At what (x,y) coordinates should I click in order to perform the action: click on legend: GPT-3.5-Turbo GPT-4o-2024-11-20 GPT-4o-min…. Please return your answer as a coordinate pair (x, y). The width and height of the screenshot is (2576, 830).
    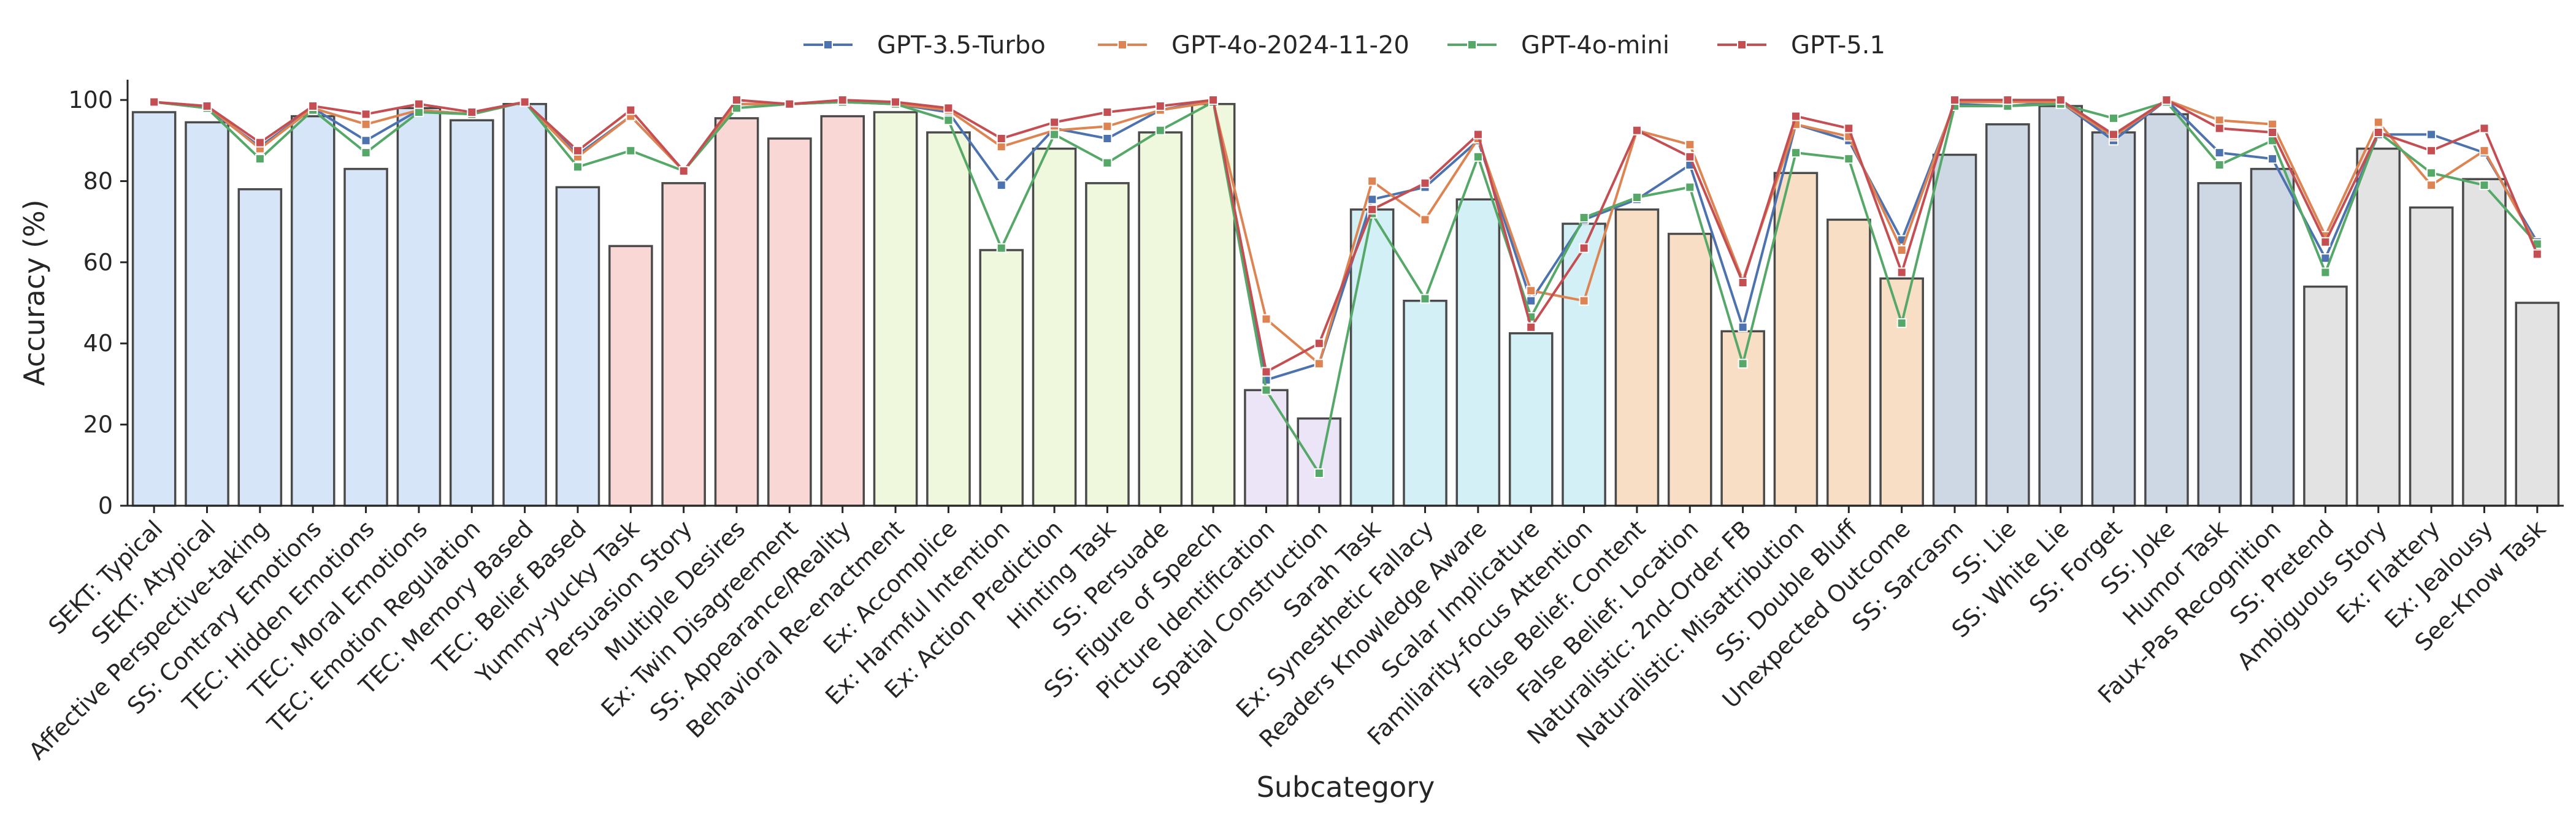
    Looking at the image, I should click on (1344, 45).